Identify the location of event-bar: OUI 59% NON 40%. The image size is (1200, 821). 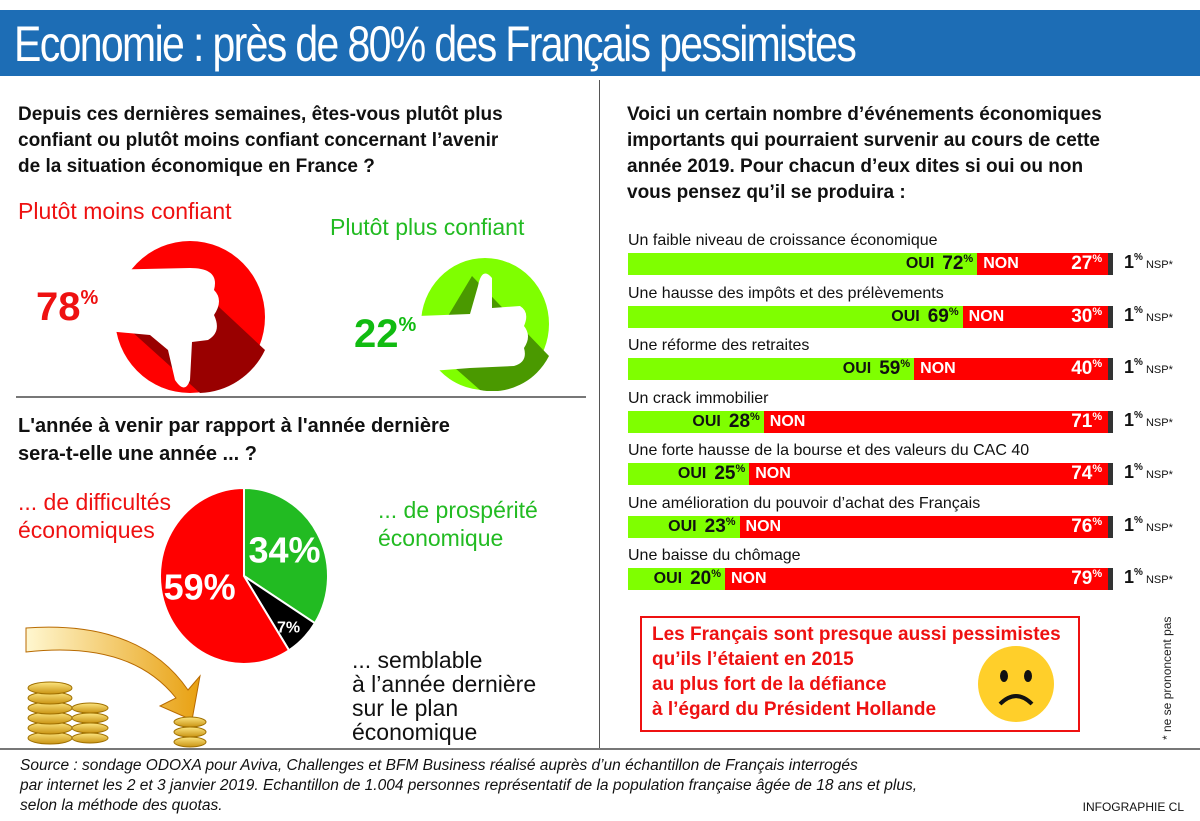
(870, 369).